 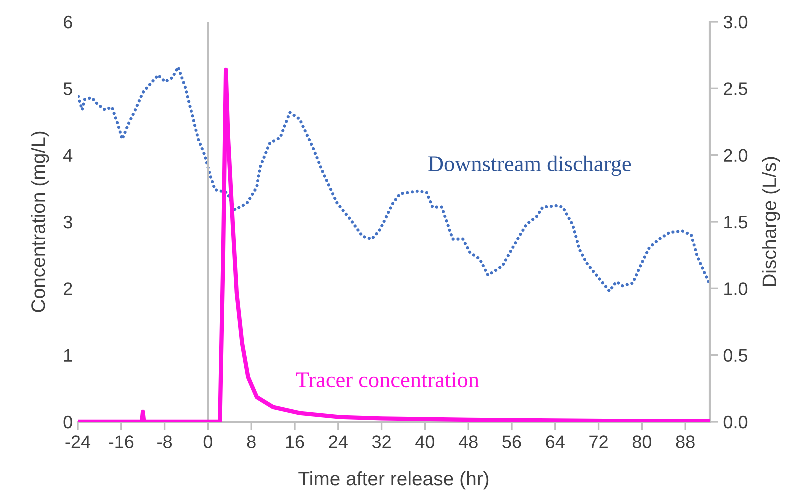 I want to click on y2-tick-label: 2.0, so click(x=736, y=155).